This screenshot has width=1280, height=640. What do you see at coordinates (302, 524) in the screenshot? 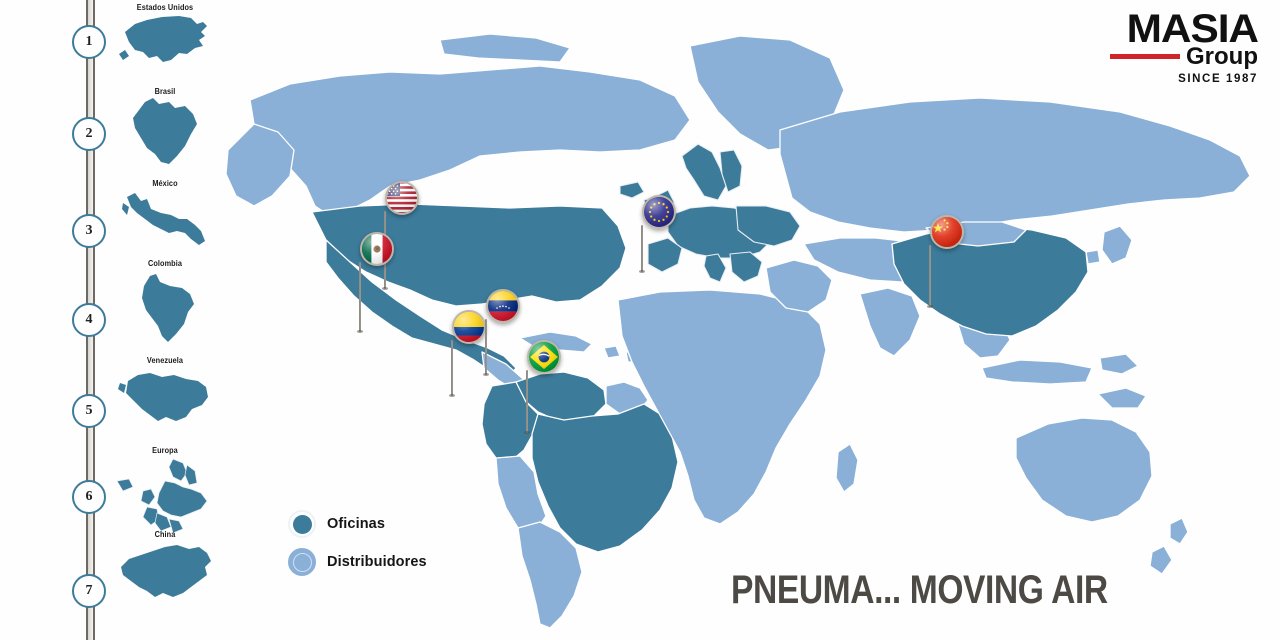
I see `legend-swatch-oficinas` at bounding box center [302, 524].